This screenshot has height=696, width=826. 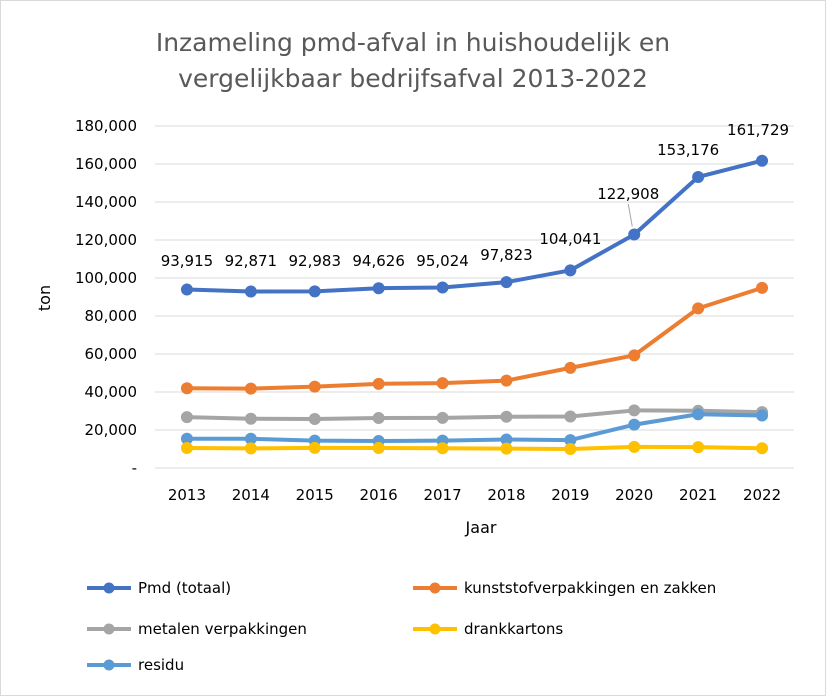 What do you see at coordinates (474, 495) in the screenshot?
I see `x-axis-ticks: 2013 2014 2015 2016 2017 2018 2019 2020 2021 2022` at bounding box center [474, 495].